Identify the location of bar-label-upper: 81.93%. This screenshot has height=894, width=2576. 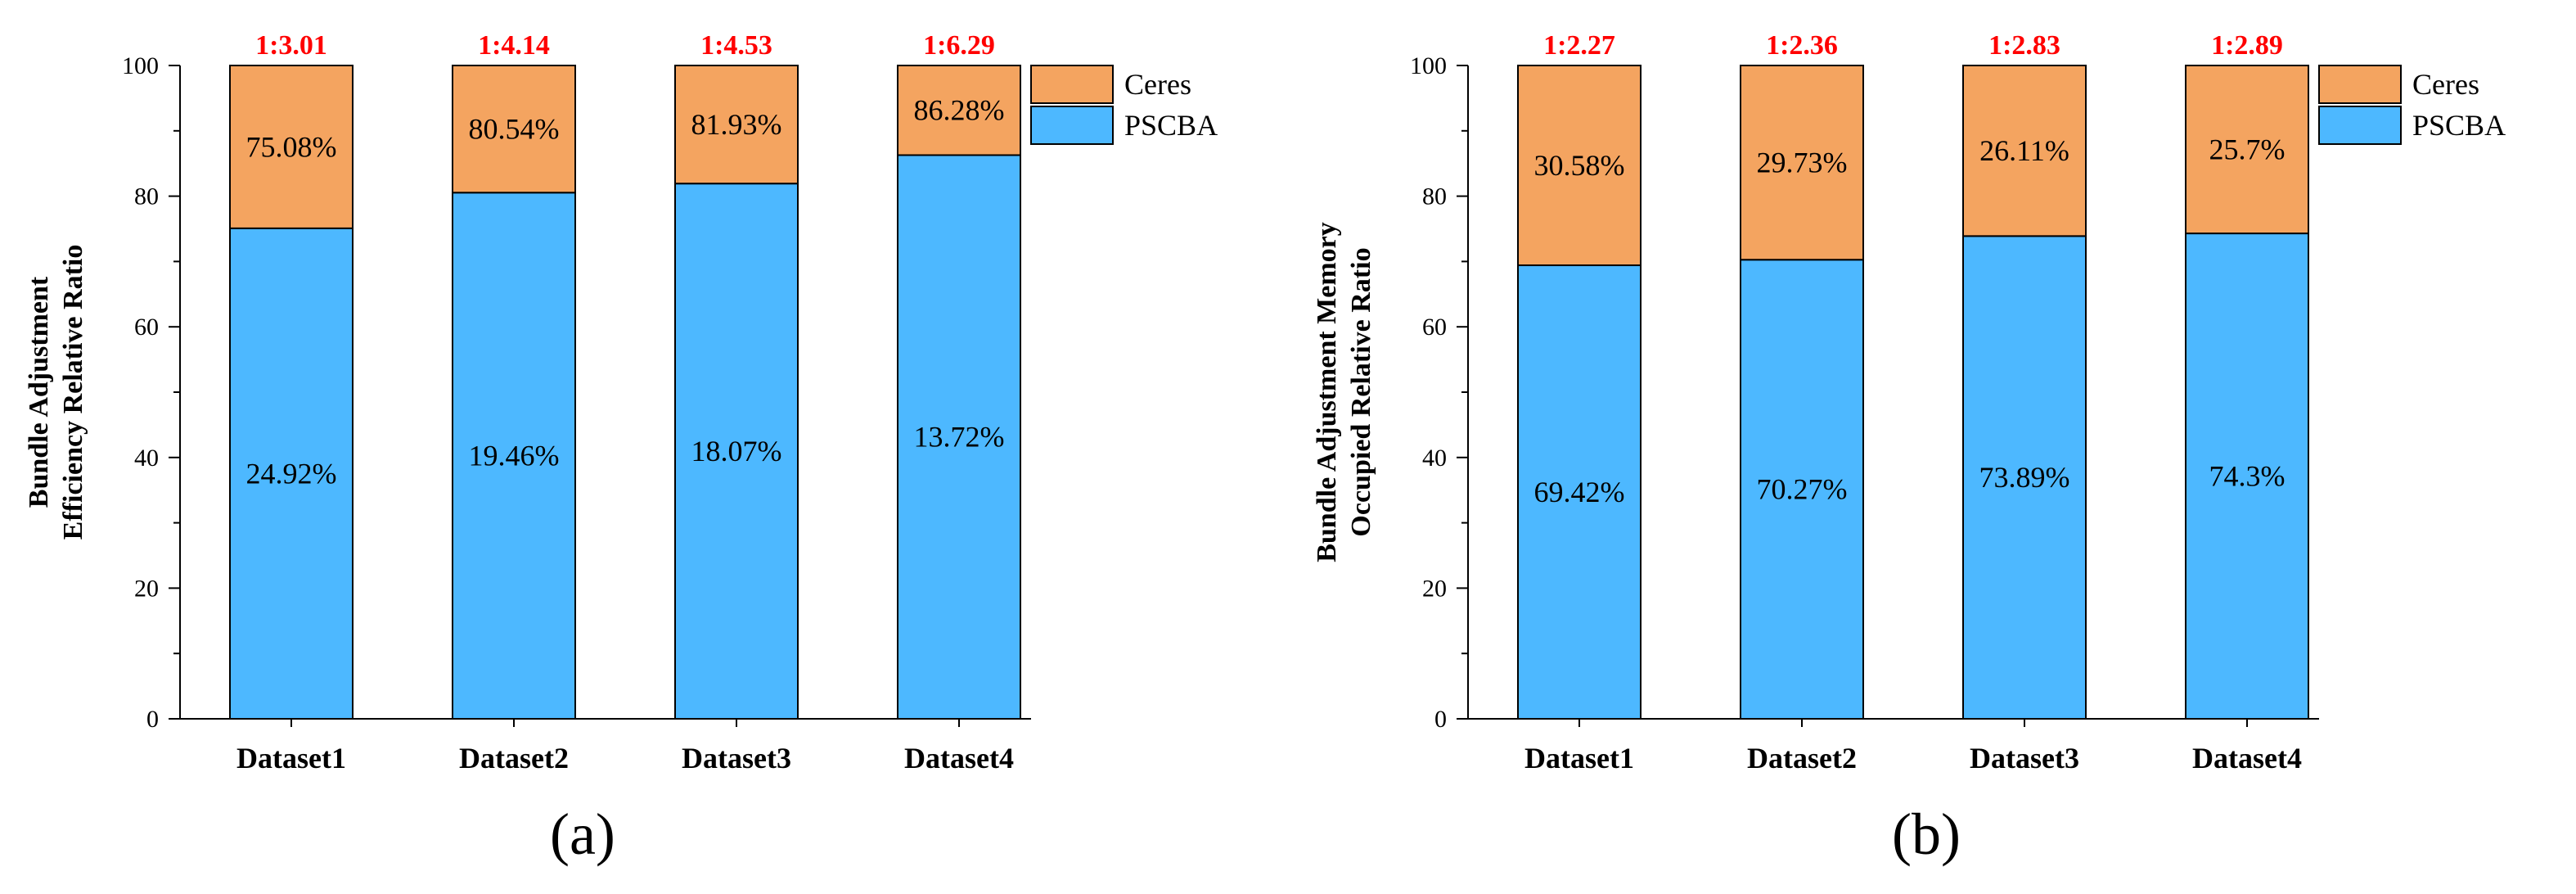
(737, 124).